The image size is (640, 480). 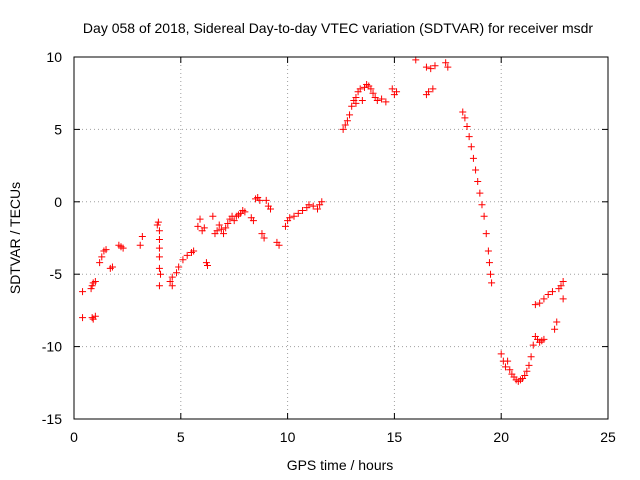 What do you see at coordinates (395, 437) in the screenshot?
I see `x-tick-label: 15` at bounding box center [395, 437].